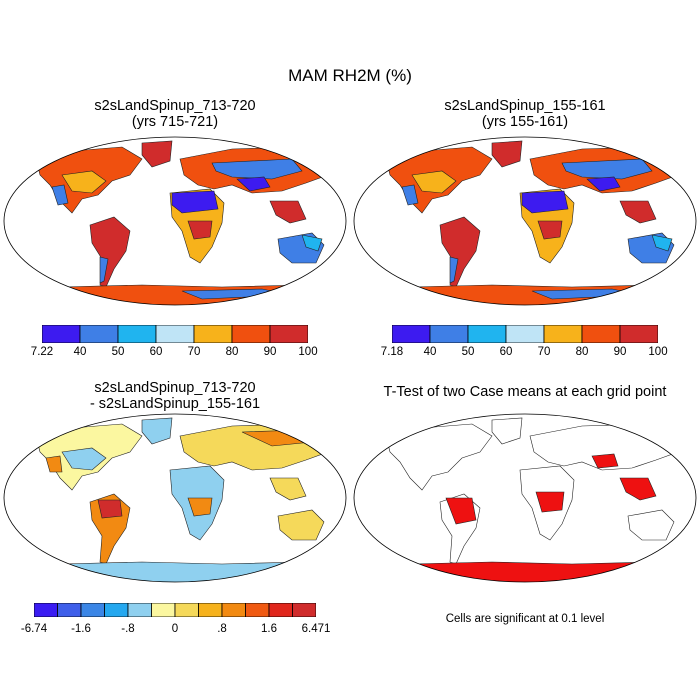  I want to click on significance-note: Cells are significant at 0.1 level, so click(525, 619).